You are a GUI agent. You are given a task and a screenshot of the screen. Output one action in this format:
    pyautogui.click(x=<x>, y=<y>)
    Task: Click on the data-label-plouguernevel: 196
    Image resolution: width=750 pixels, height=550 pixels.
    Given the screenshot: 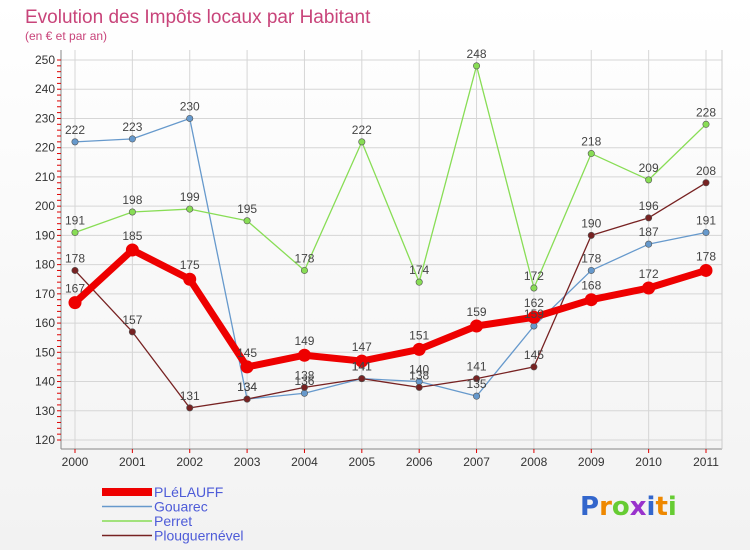 What is the action you would take?
    pyautogui.click(x=649, y=206)
    